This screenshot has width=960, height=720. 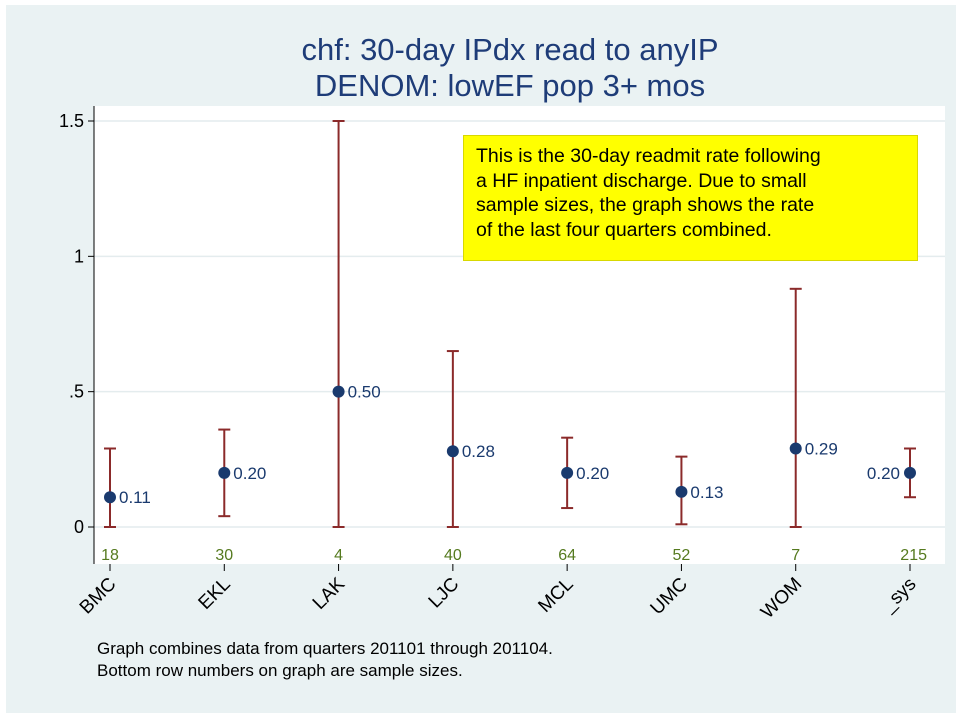 What do you see at coordinates (645, 205) in the screenshot?
I see `annotation-line-3: sample sizes, the graph shows the rate` at bounding box center [645, 205].